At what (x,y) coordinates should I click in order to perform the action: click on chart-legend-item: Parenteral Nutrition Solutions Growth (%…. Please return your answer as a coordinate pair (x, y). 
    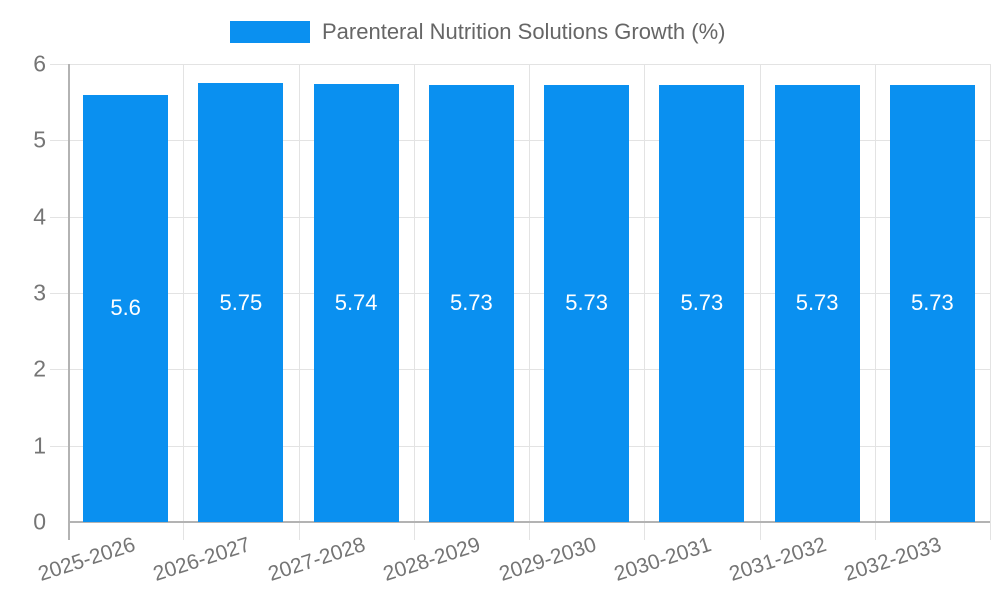
    Looking at the image, I should click on (478, 32).